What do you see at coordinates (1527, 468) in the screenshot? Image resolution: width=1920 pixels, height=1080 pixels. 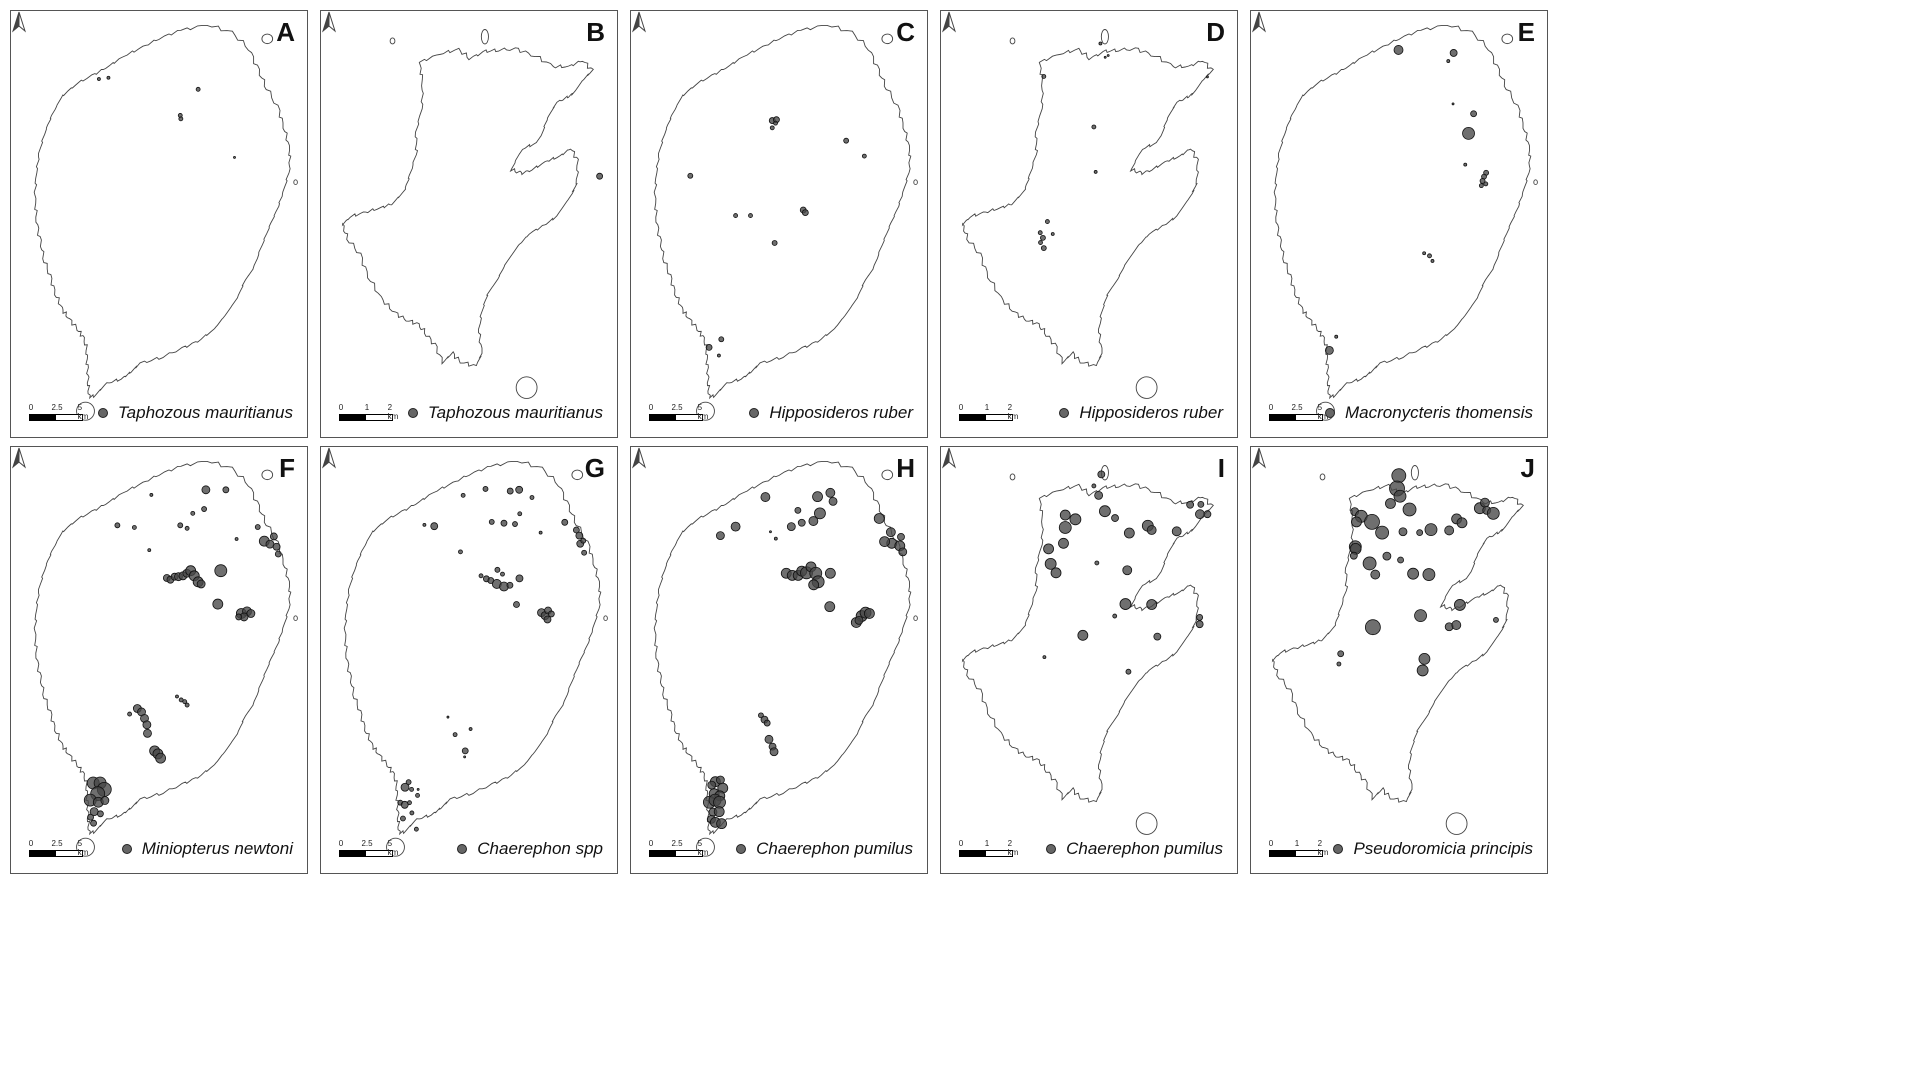 I see `panel-letter: J` at bounding box center [1527, 468].